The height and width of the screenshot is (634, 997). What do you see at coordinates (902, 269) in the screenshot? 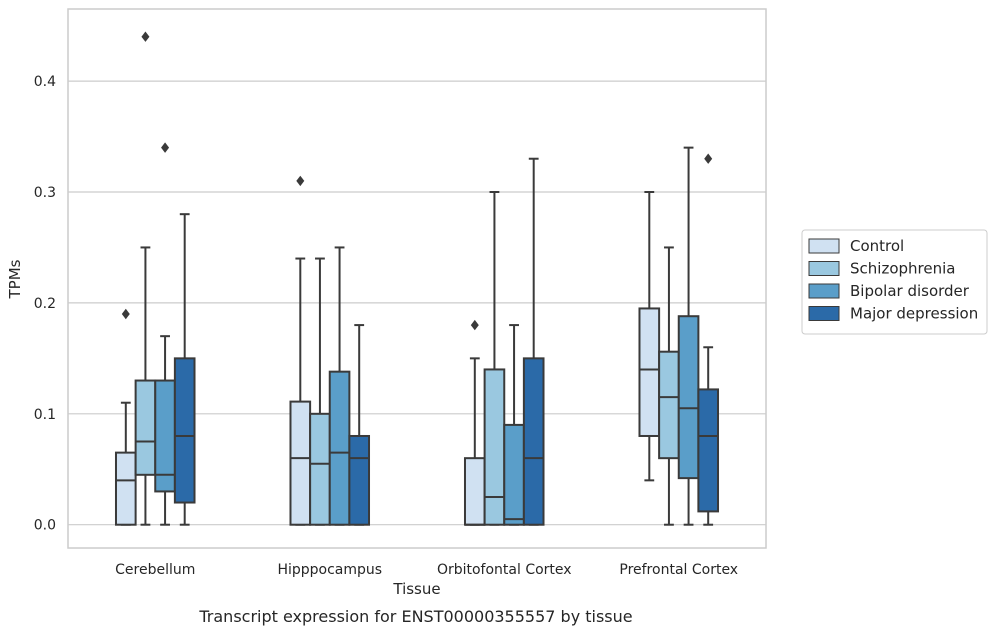
I see `legend-label: Schizophrenia` at bounding box center [902, 269].